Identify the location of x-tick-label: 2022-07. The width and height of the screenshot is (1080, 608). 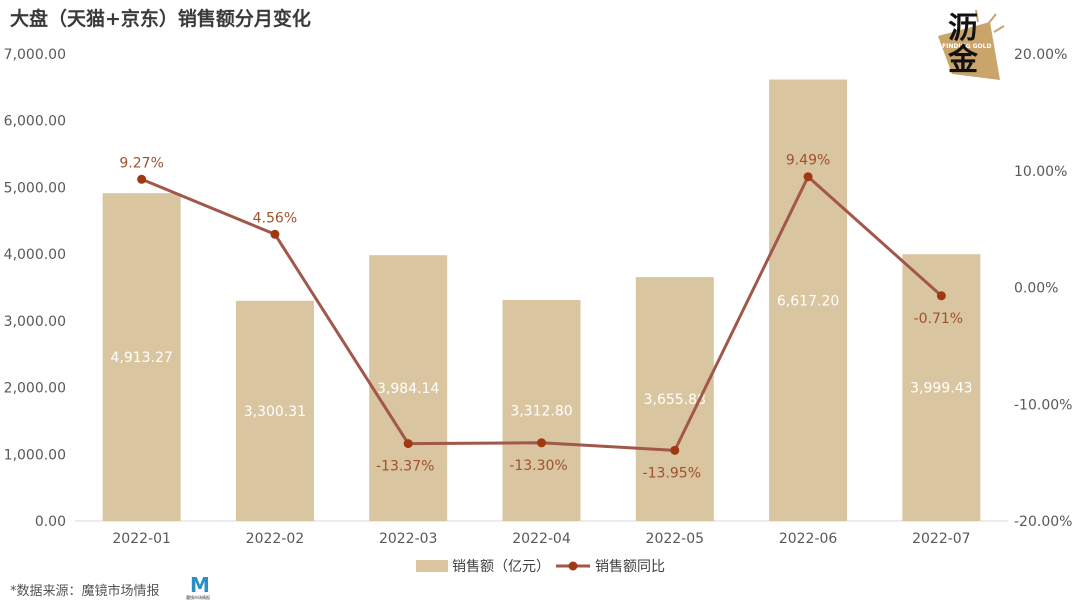
(941, 539).